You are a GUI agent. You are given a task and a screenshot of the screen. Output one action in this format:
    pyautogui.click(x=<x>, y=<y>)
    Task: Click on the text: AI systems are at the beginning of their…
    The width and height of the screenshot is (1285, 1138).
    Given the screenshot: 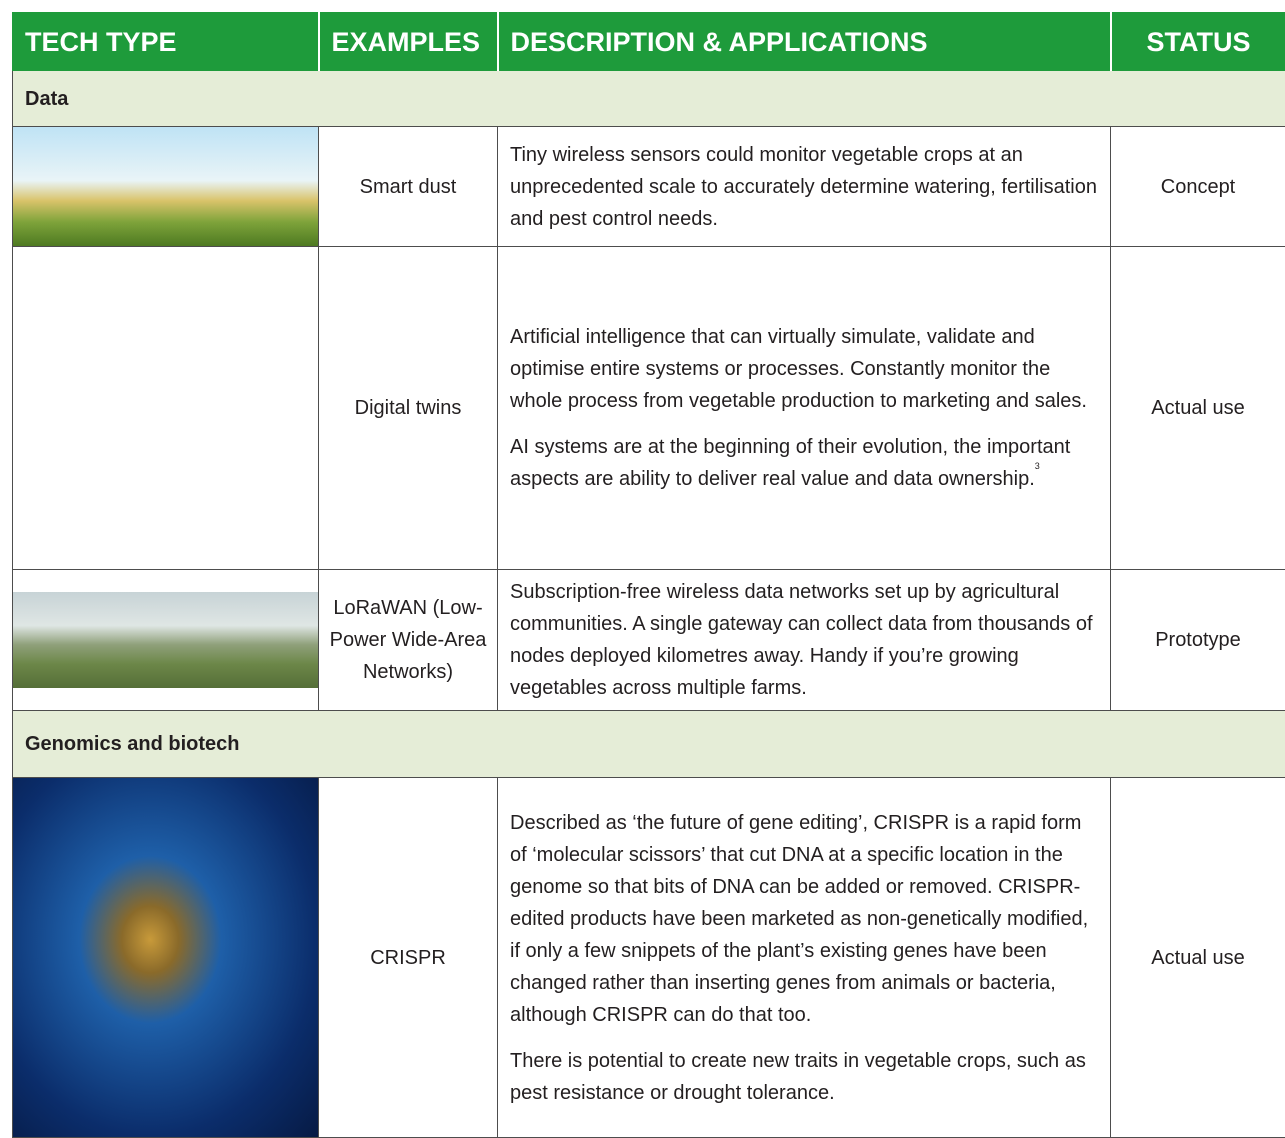 What is the action you would take?
    pyautogui.click(x=790, y=463)
    